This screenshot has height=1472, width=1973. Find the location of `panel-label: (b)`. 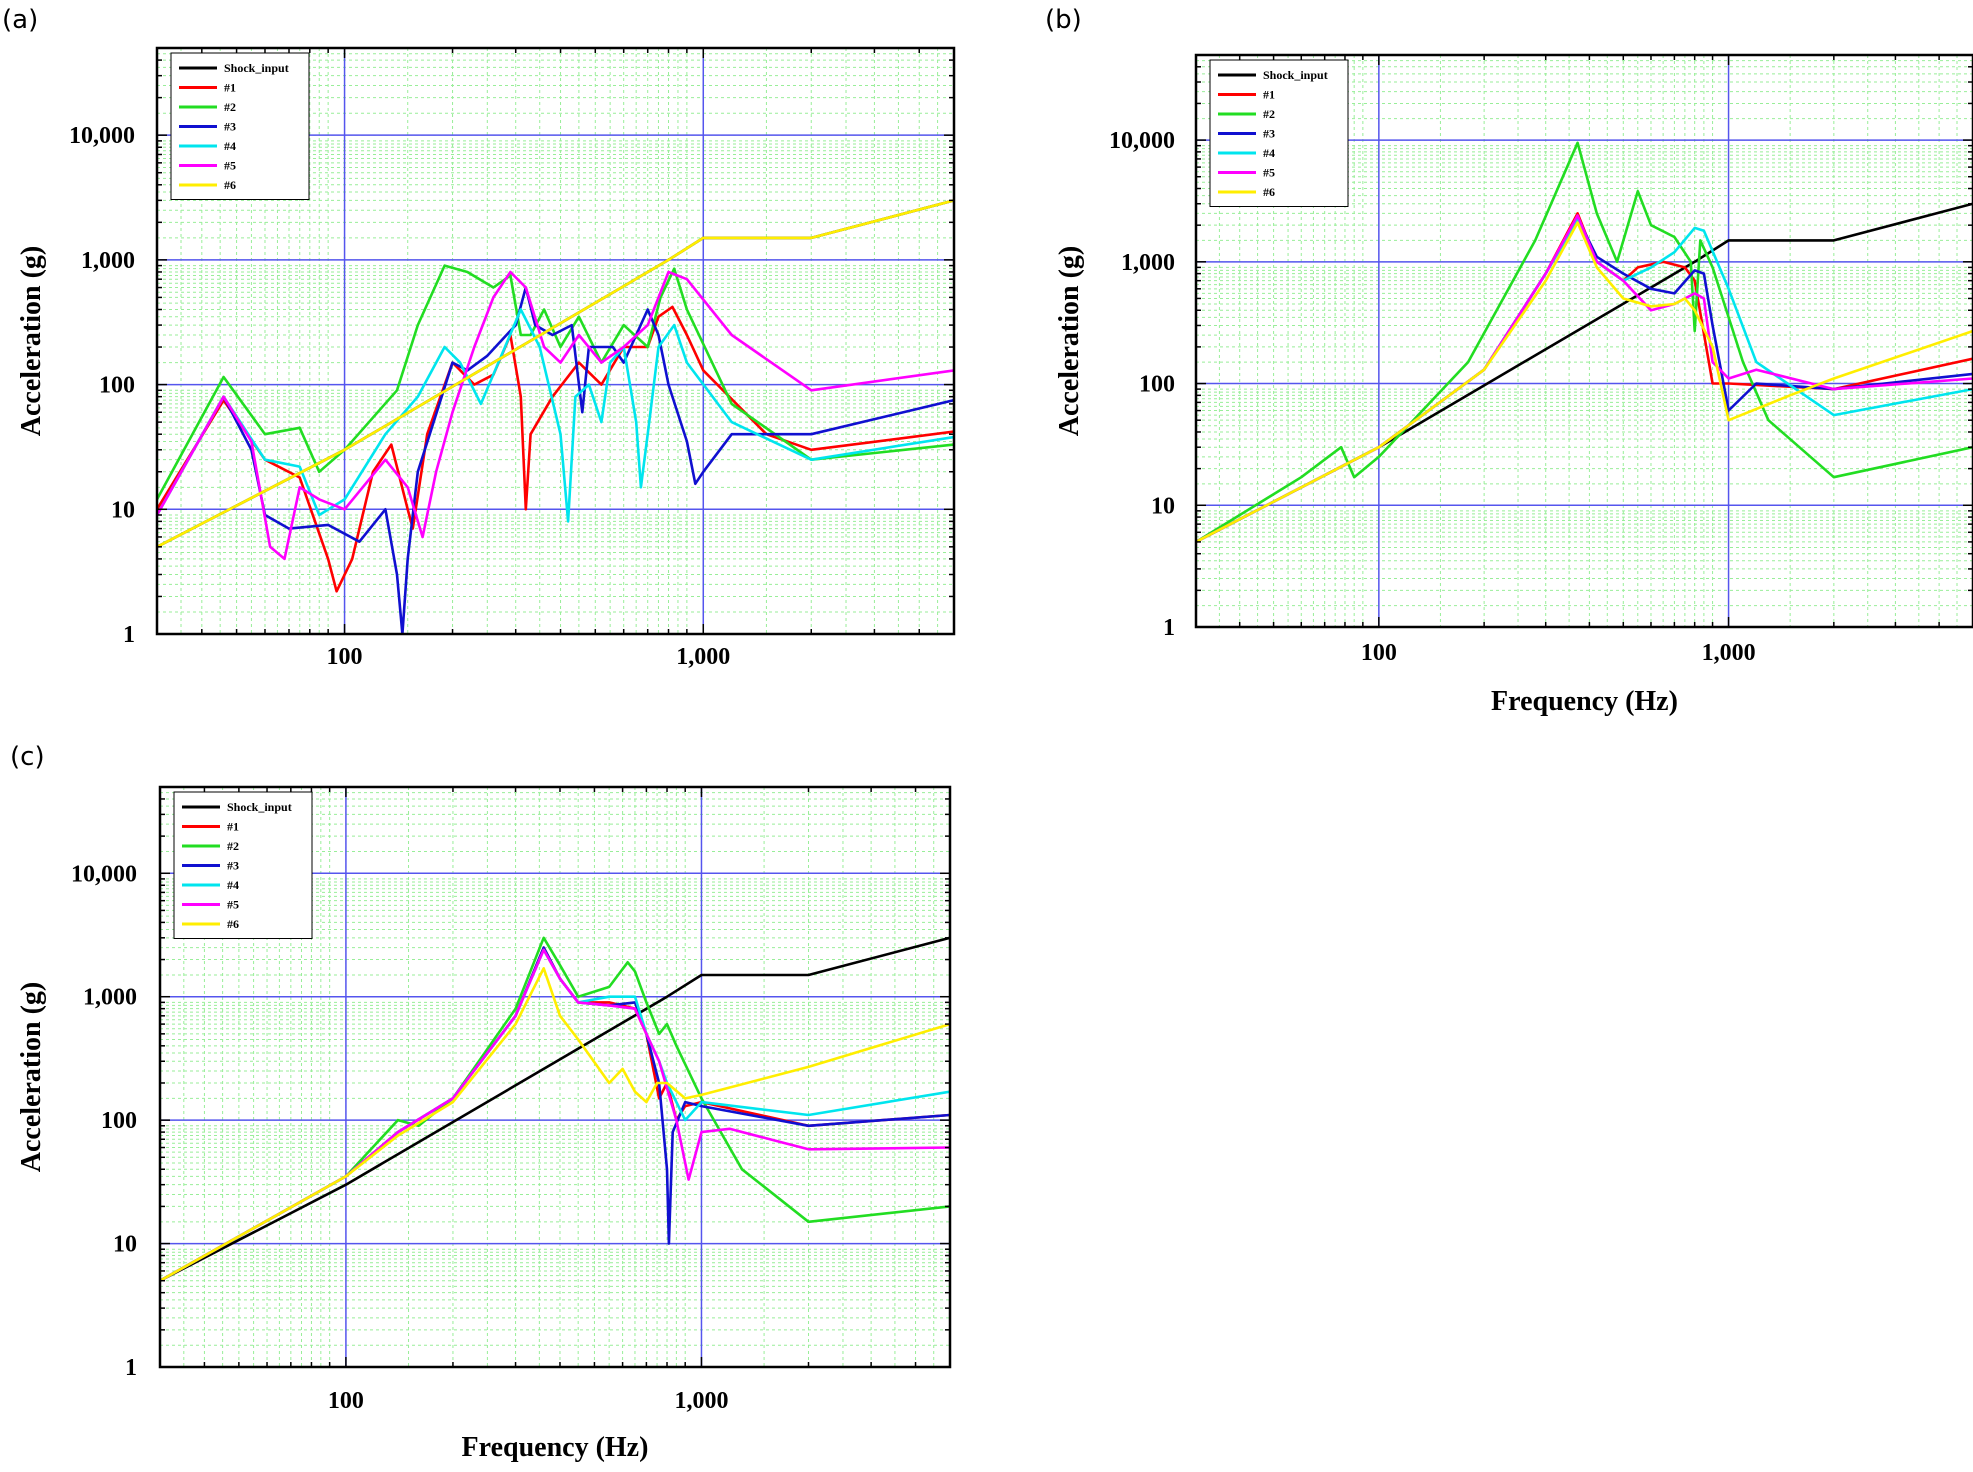

panel-label: (b) is located at coordinates (1063, 20).